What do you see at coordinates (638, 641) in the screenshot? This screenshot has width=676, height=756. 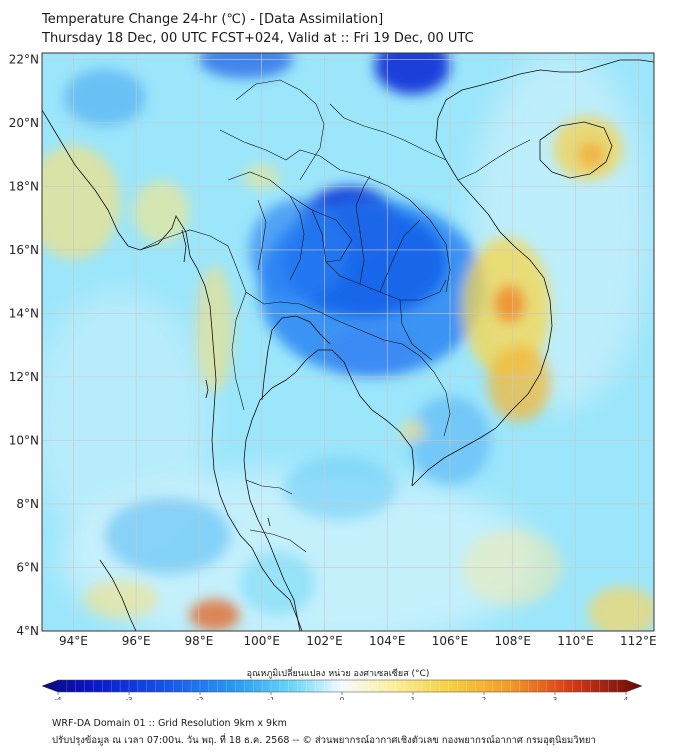 I see `lon-tick-label: 112°E` at bounding box center [638, 641].